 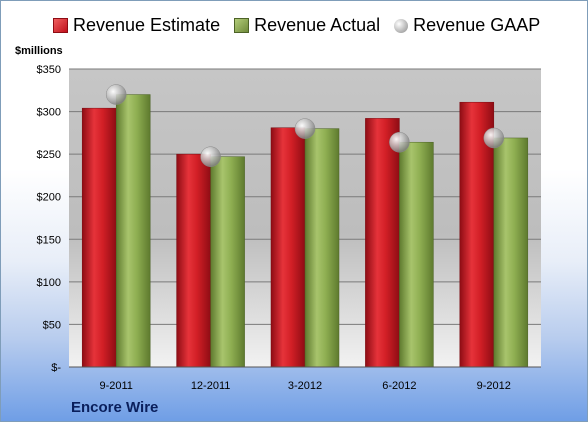 I want to click on legend-item-actual: Revenue Actual, so click(x=307, y=25).